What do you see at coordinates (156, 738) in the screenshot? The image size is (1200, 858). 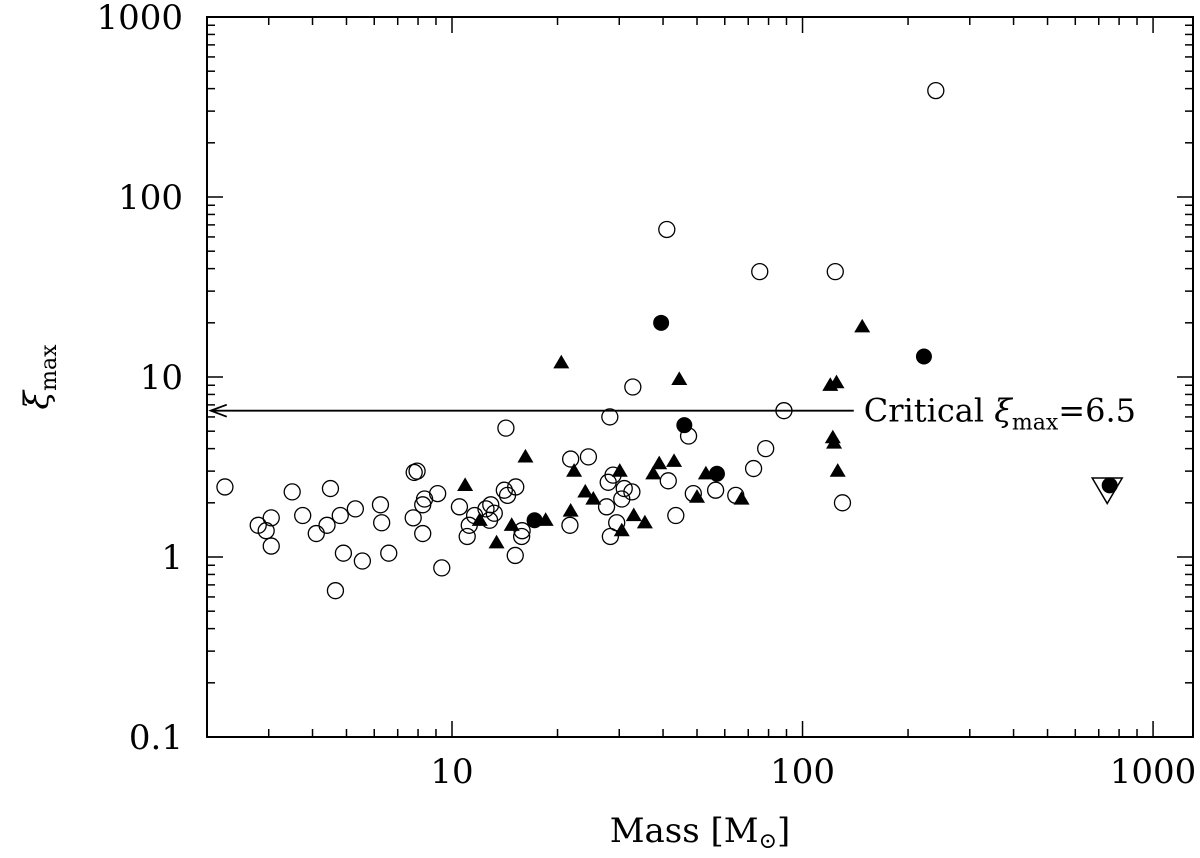 I see `y-tick-label: 0.1` at bounding box center [156, 738].